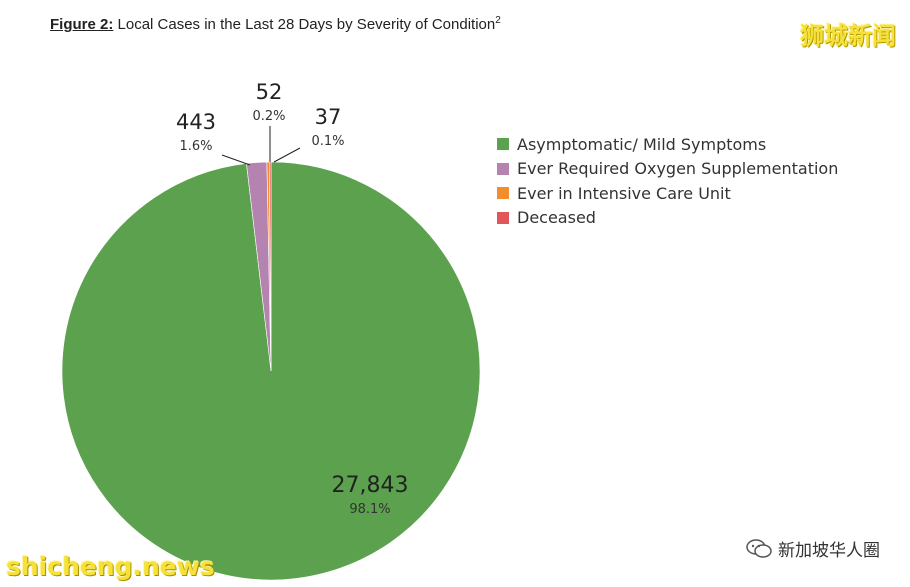 The width and height of the screenshot is (910, 587). Describe the element at coordinates (759, 548) in the screenshot. I see `wechat-icon` at that location.